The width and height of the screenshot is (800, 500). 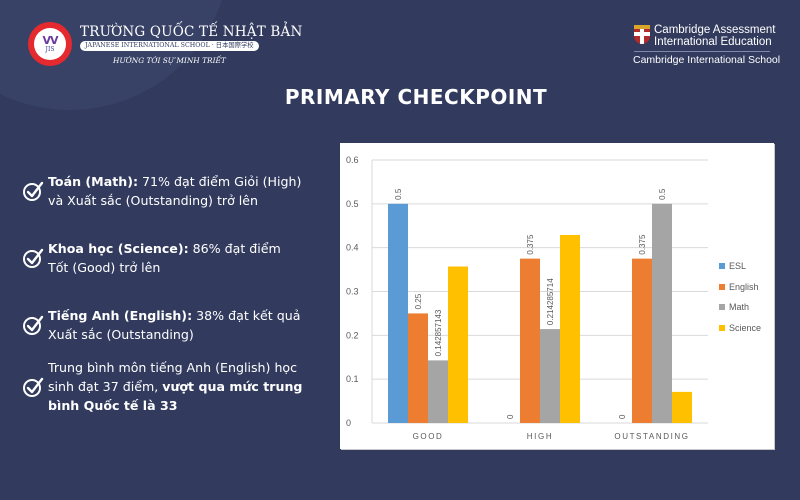 I want to click on bullet-english-label: Tiếng Anh (English):, so click(x=120, y=315).